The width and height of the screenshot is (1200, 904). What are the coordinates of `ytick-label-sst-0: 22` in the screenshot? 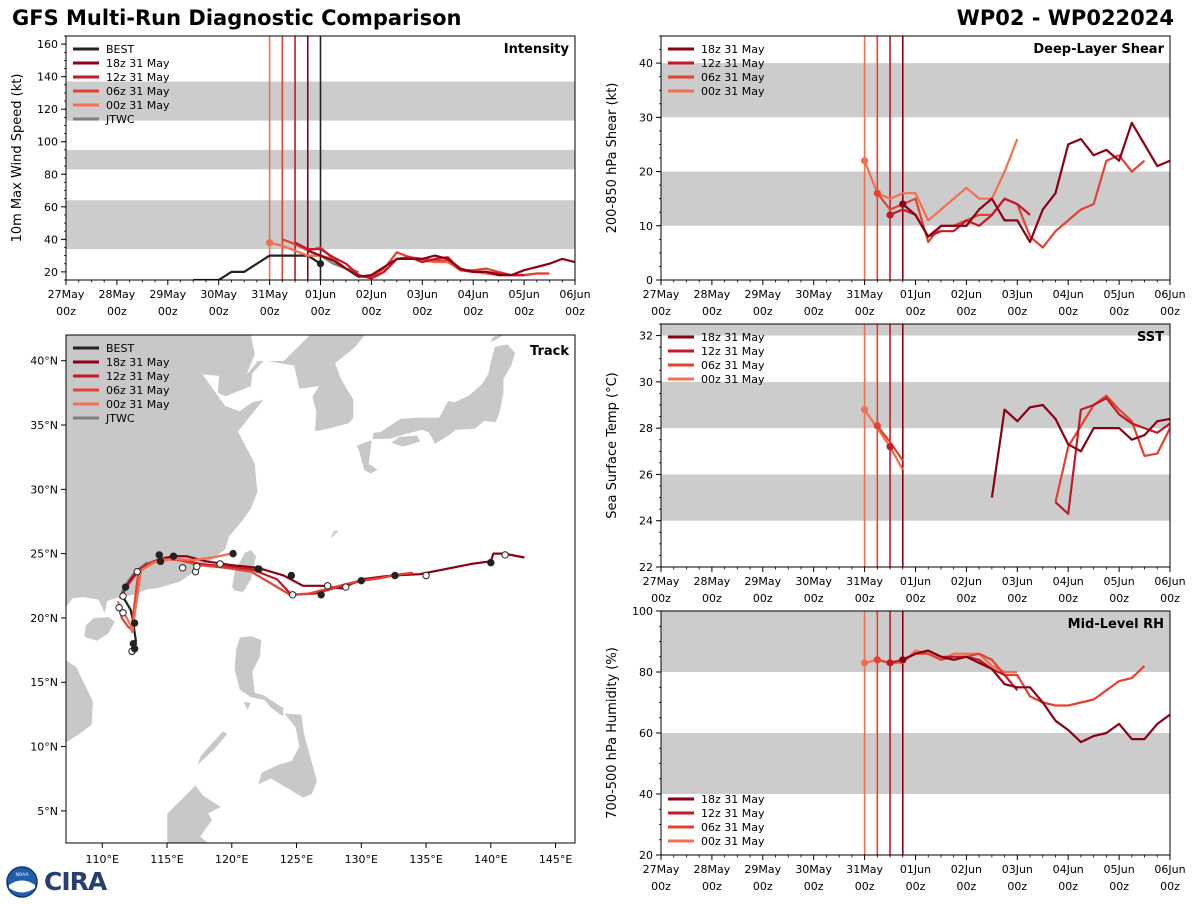 It's located at (646, 567).